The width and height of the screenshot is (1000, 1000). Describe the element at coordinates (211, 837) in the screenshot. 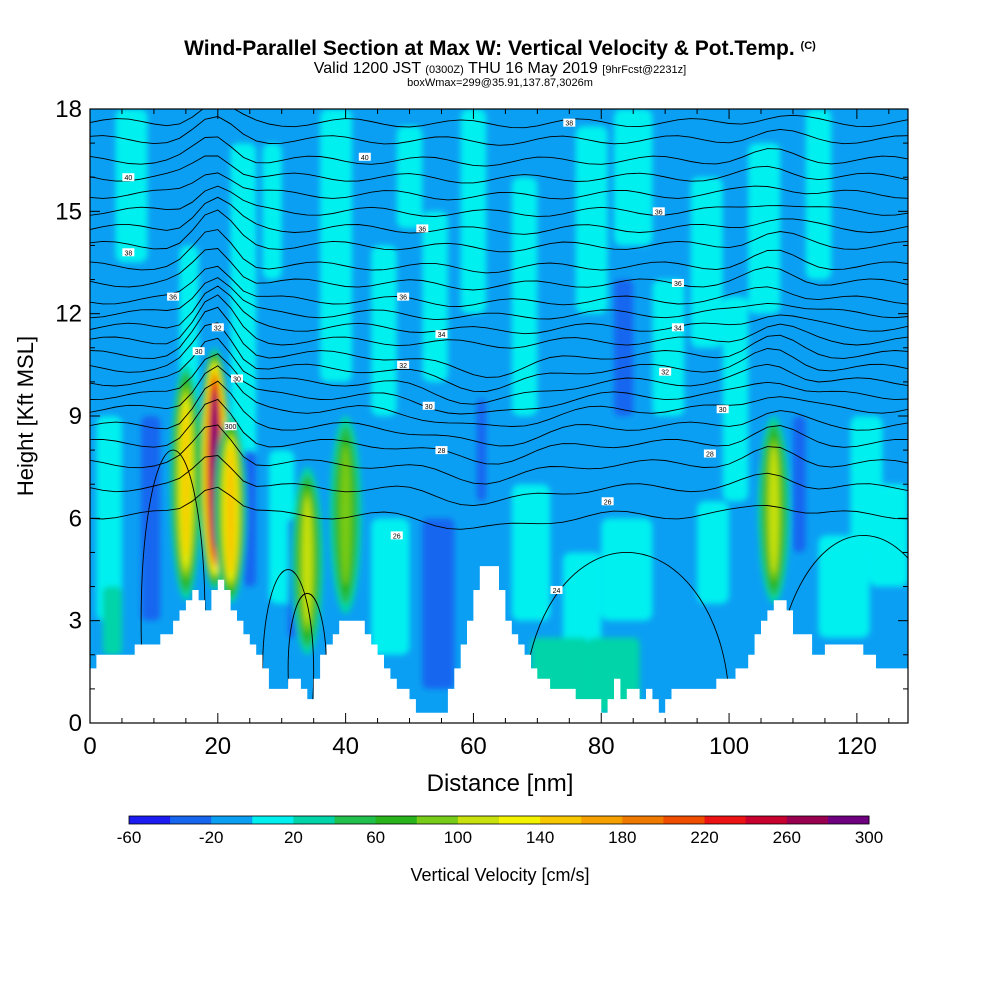

I see `colorbar-tick-label: -20` at that location.